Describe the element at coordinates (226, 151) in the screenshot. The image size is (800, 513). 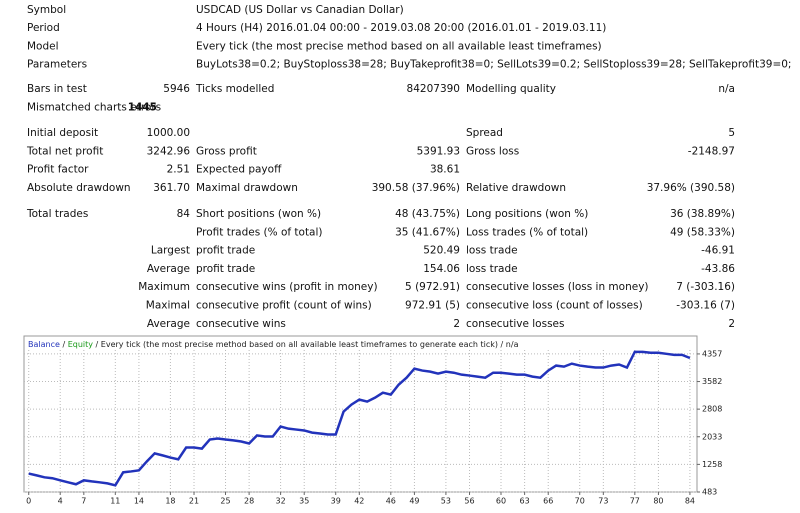
I see `stat-label: Gross profit` at that location.